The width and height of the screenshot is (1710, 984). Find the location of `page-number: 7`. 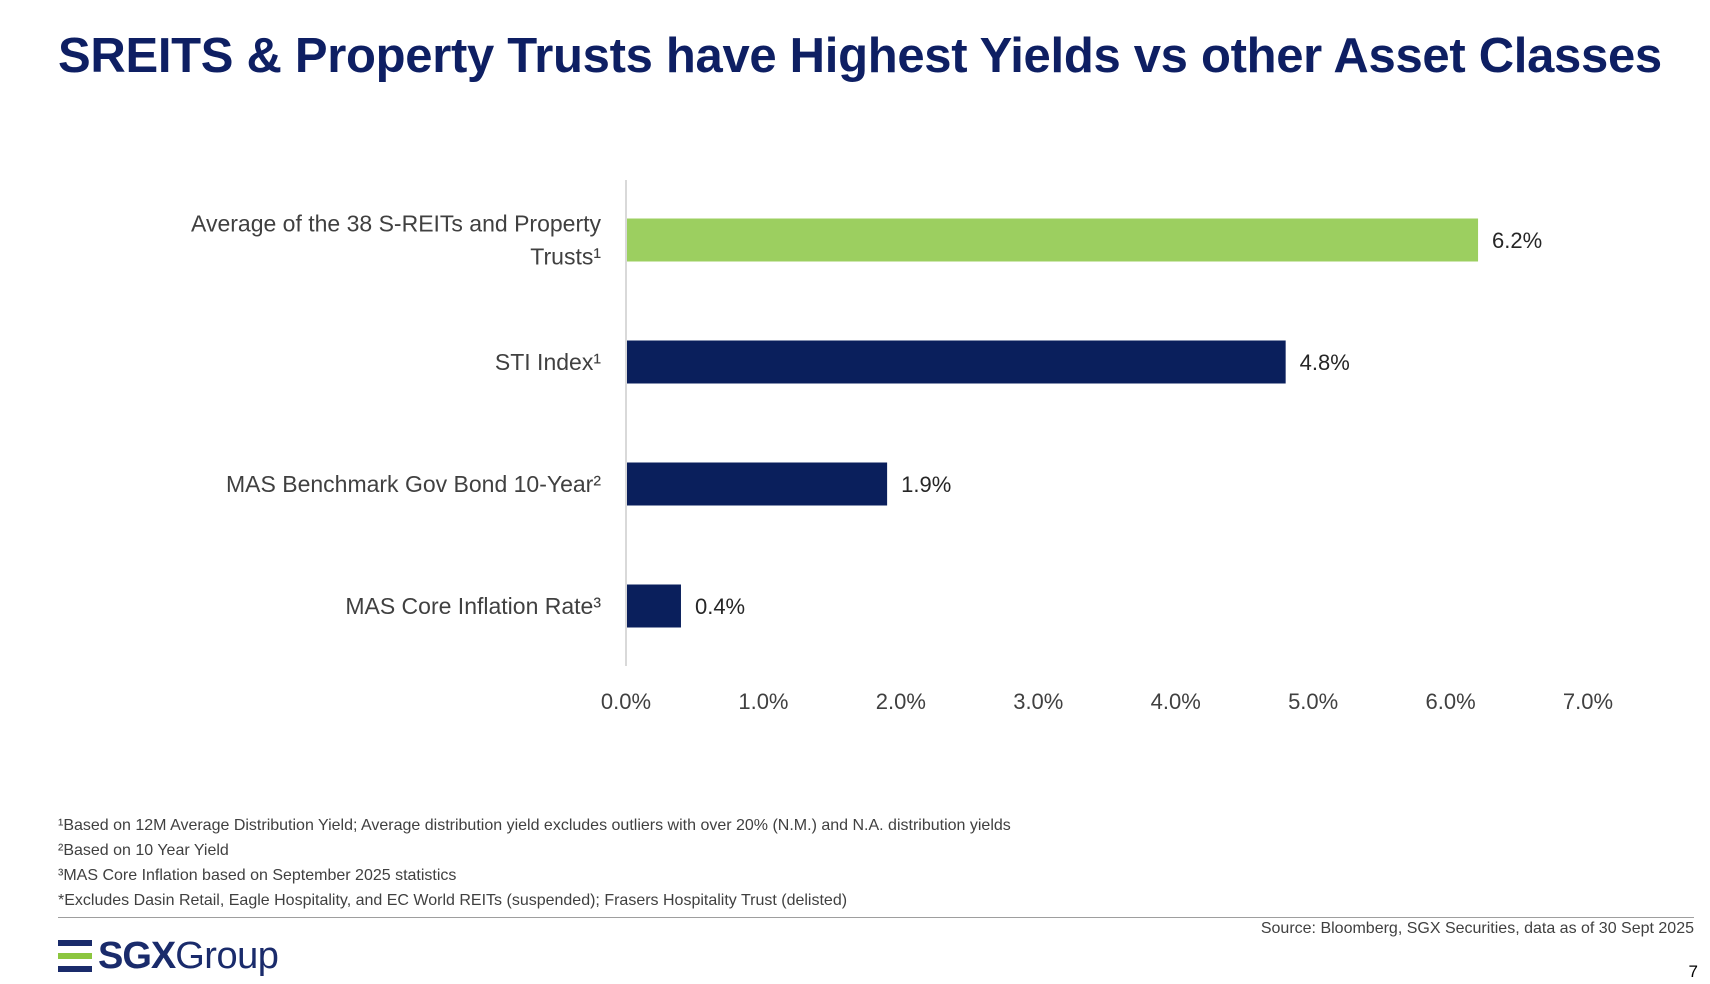

page-number: 7 is located at coordinates (1693, 971).